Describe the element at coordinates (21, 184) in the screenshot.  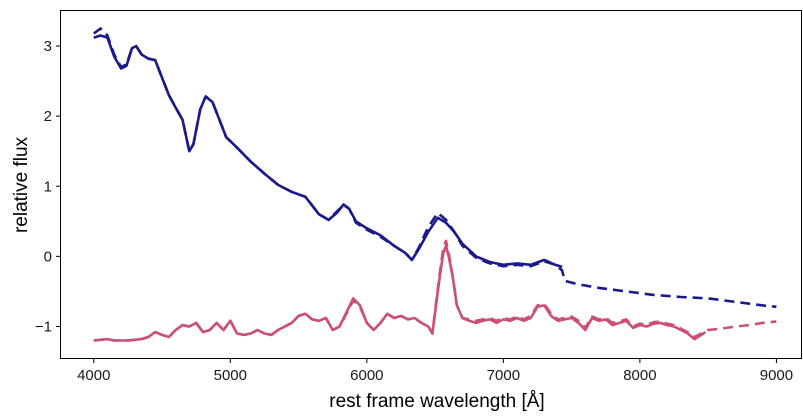
I see `y-axis-title: relative flux` at that location.